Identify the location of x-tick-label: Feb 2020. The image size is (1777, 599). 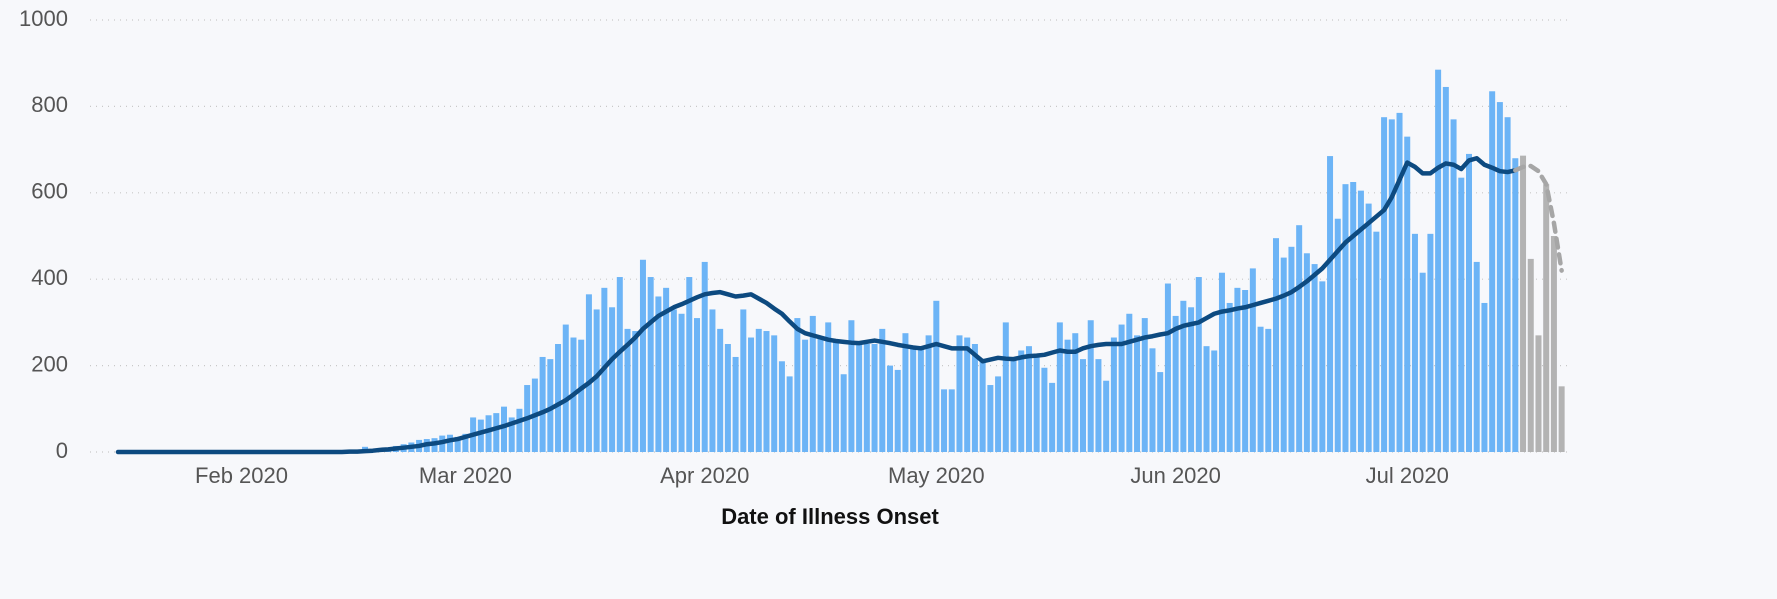
(241, 475).